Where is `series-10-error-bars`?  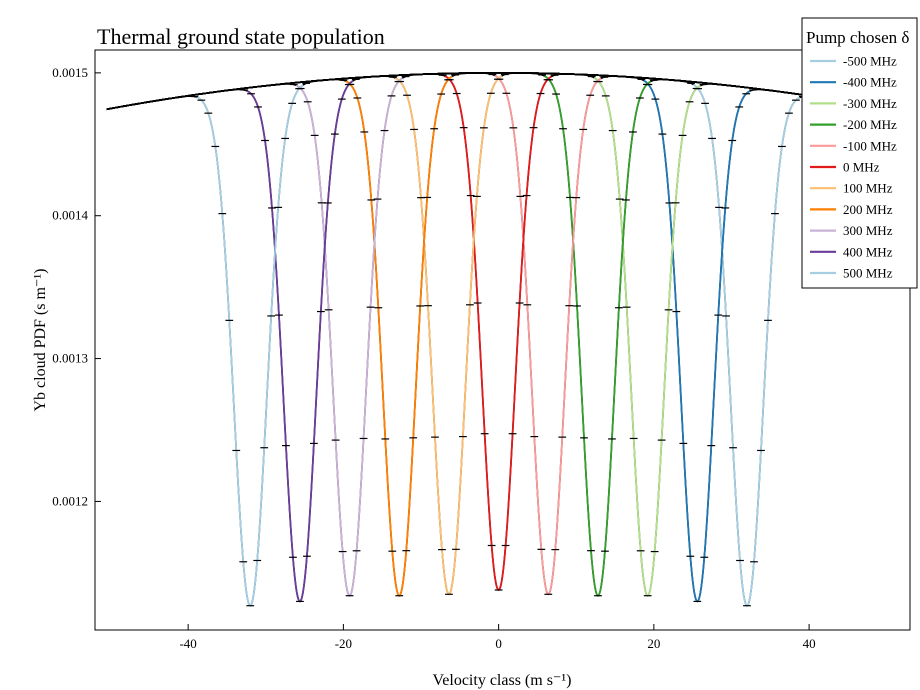
series-10-error-bars is located at coordinates (253, 343).